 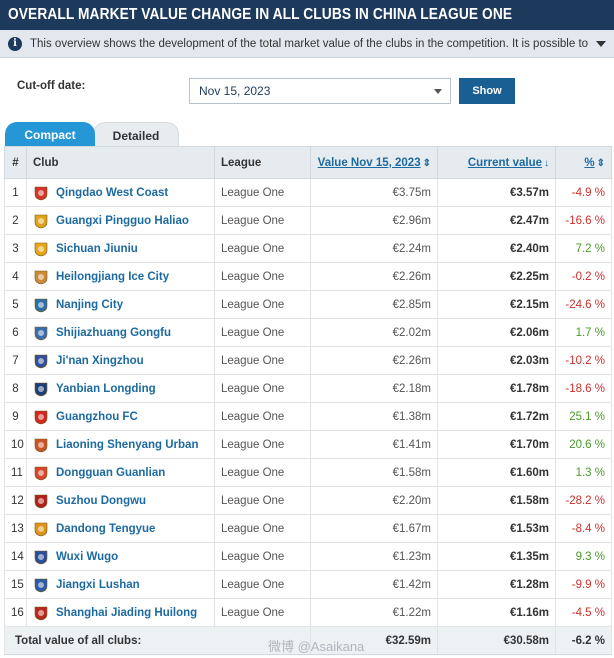 I want to click on value-cell: €1.67m, so click(x=374, y=528).